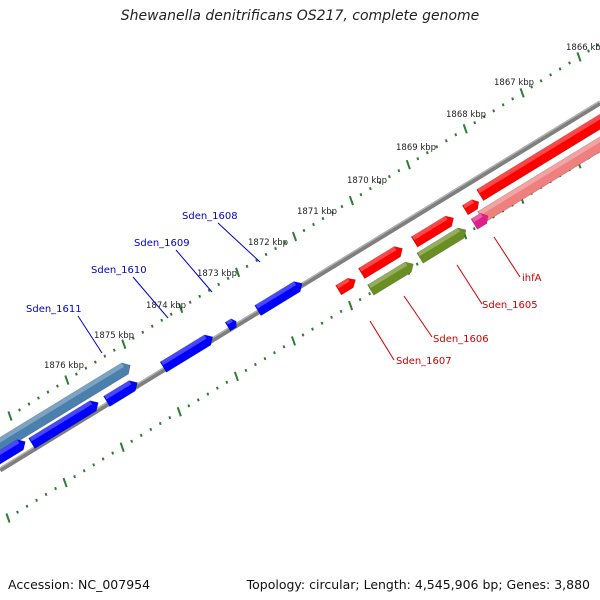 The height and width of the screenshot is (600, 600). Describe the element at coordinates (583, 48) in the screenshot. I see `tick-label: 1866 kbp` at that location.